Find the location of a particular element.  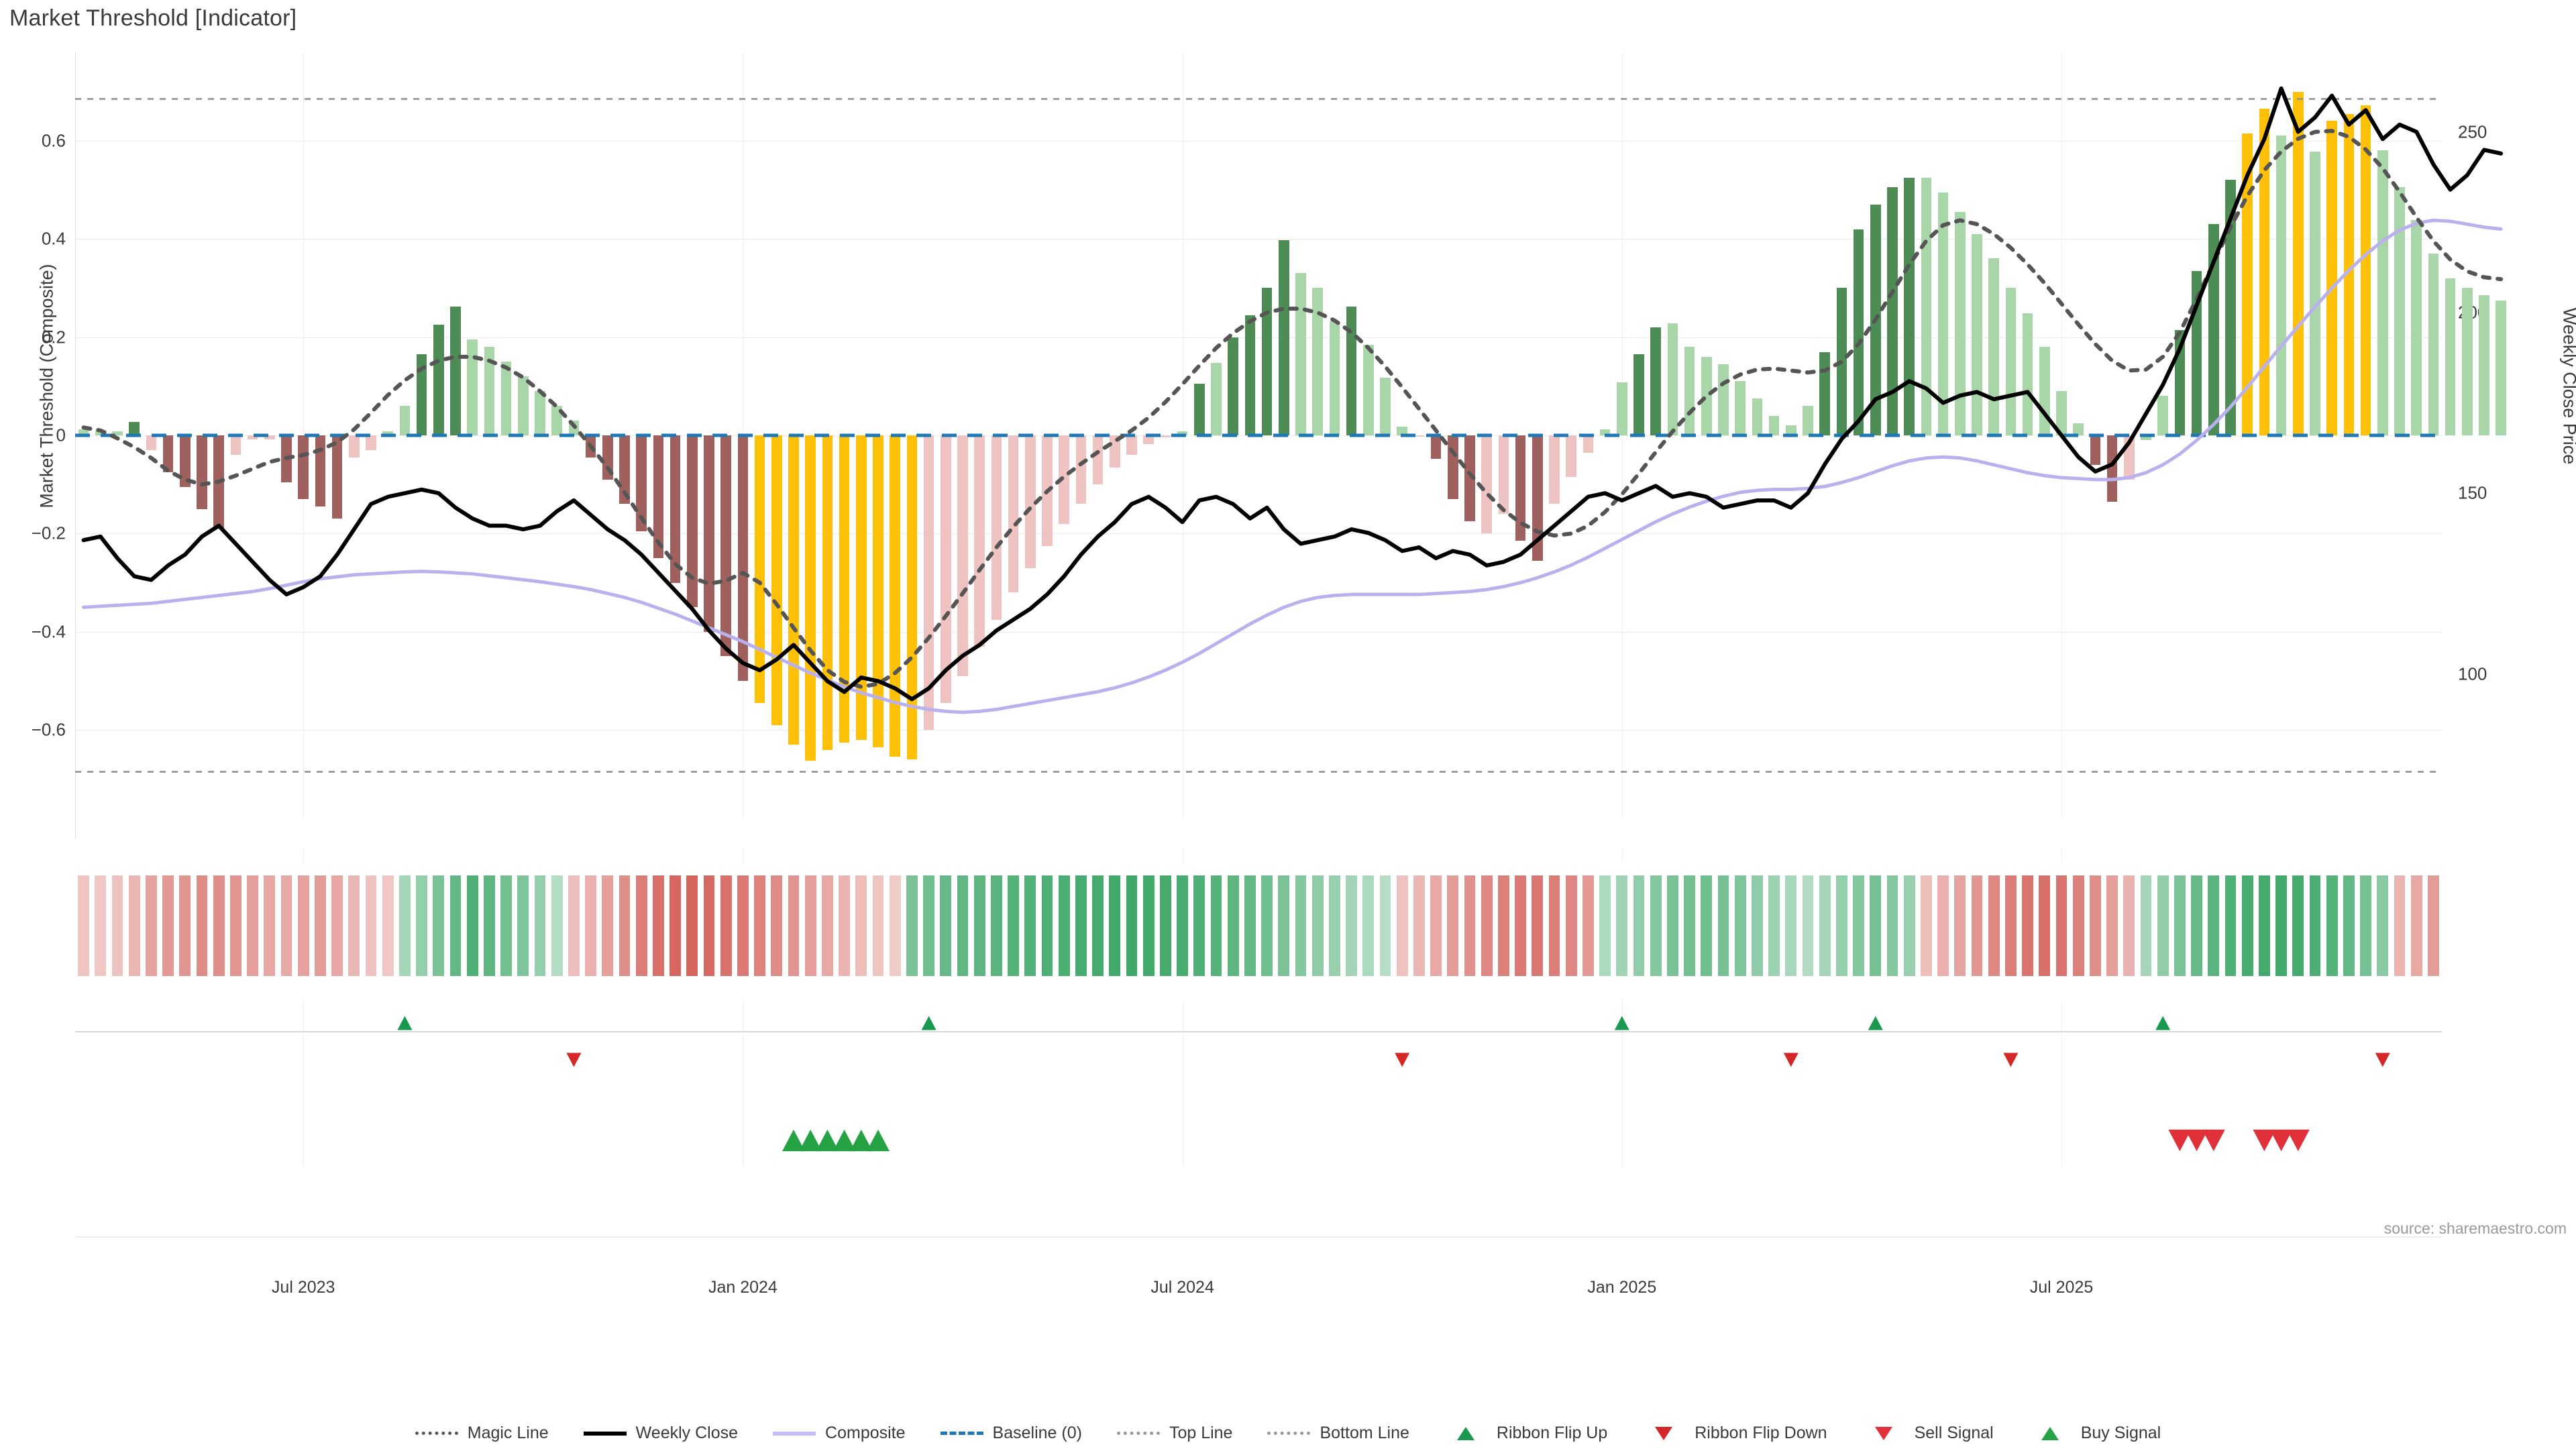

legend-item: Bottom Line is located at coordinates (1338, 1433).